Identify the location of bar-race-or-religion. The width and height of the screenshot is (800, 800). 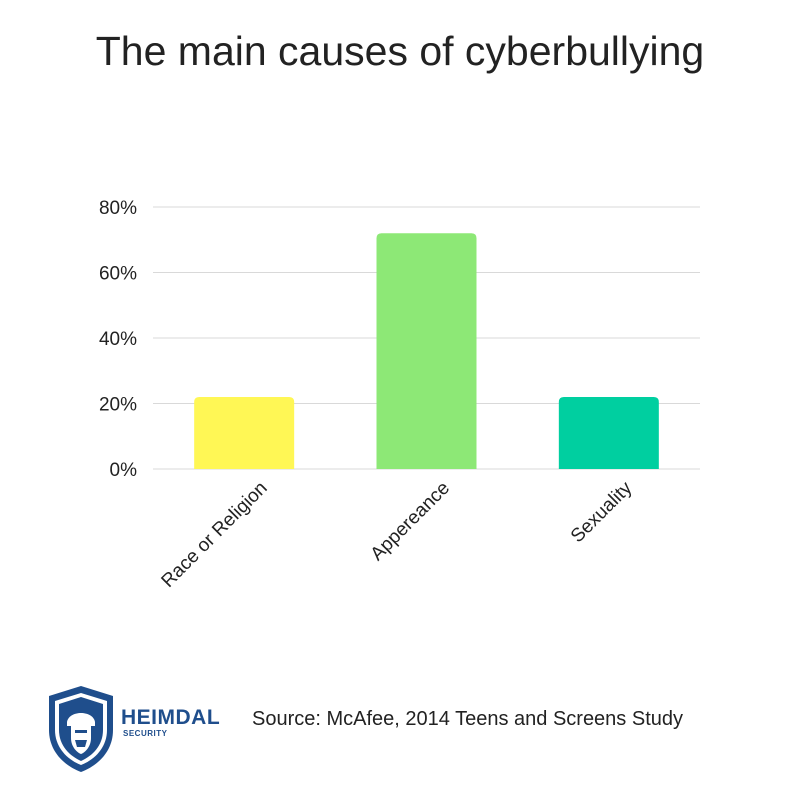
(244, 432).